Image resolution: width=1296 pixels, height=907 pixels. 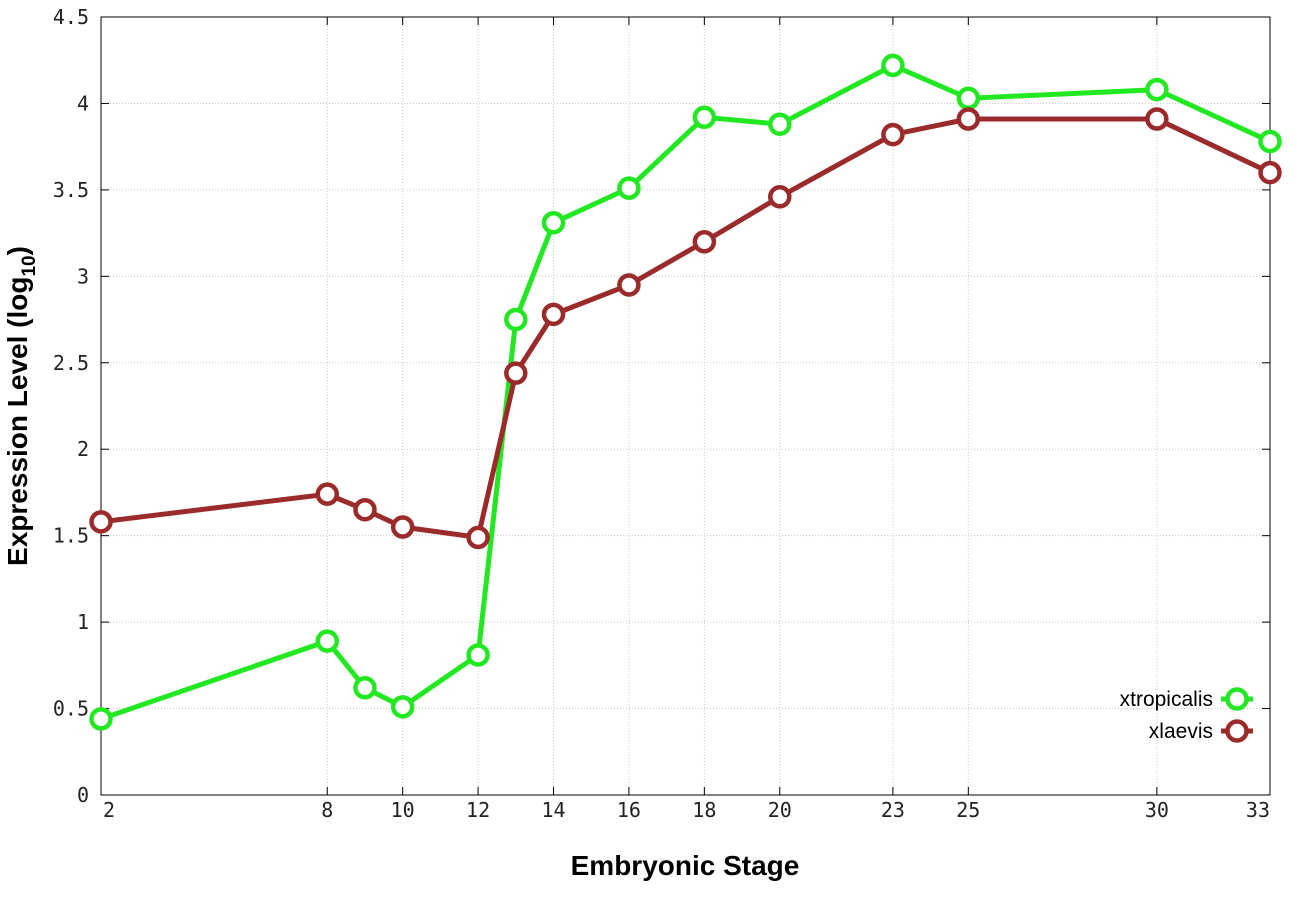 What do you see at coordinates (685, 865) in the screenshot?
I see `x-axis-title: Embryonic Stage` at bounding box center [685, 865].